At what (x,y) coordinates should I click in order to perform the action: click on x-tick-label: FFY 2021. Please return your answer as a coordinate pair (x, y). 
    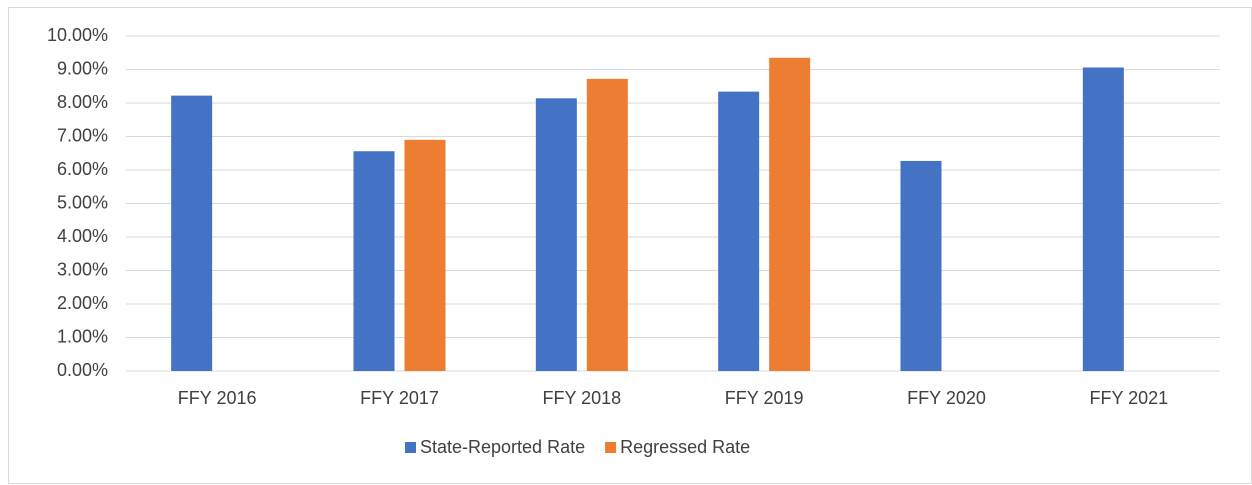
    Looking at the image, I should click on (1128, 398).